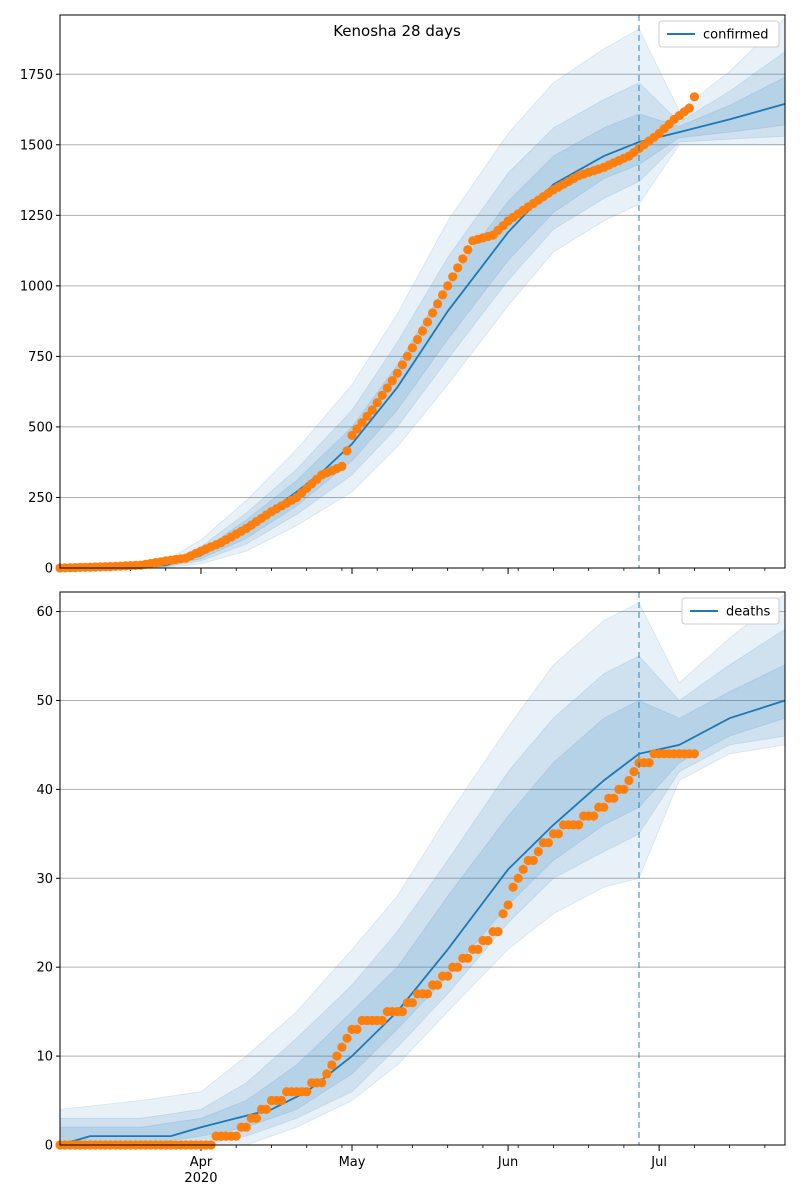  I want to click on confirmed-legend: confirmed, so click(719, 34).